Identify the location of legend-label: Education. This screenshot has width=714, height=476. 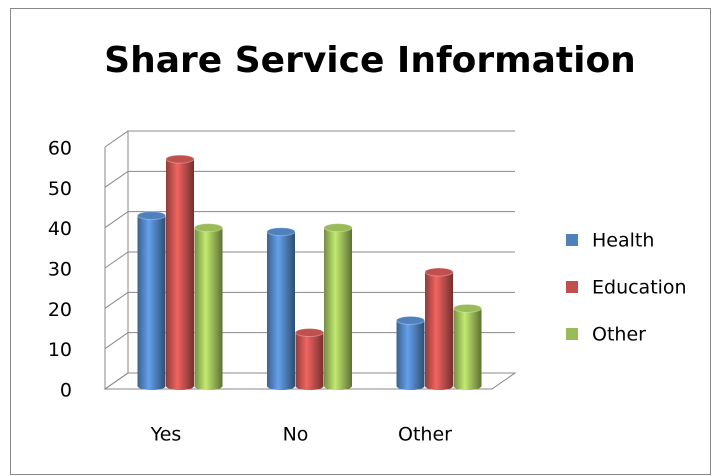
(639, 288).